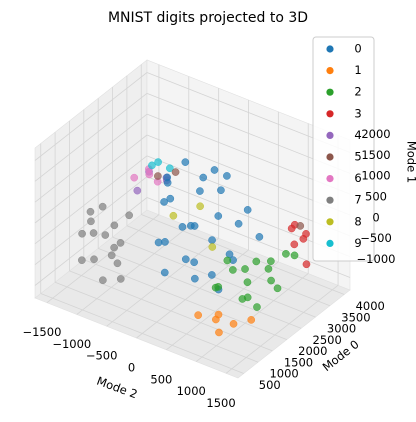 The width and height of the screenshot is (416, 422). What do you see at coordinates (117, 388) in the screenshot?
I see `x-axis-label: Mode 2` at bounding box center [117, 388].